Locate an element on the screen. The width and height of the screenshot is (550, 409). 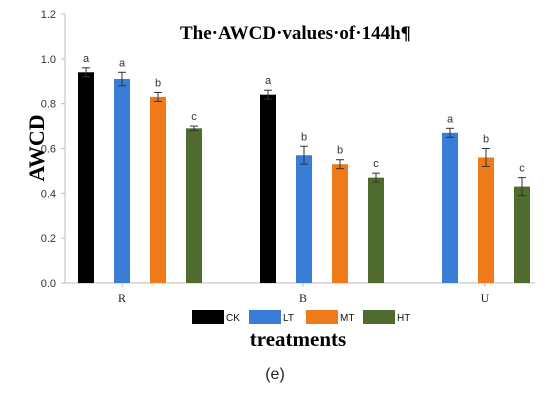
legend-swatch-LT is located at coordinates (265, 317).